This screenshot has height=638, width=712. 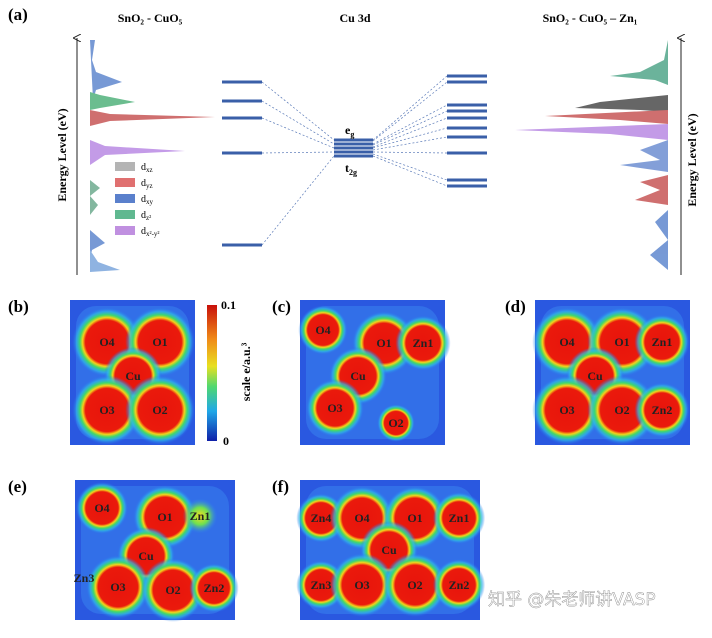 What do you see at coordinates (228, 305) in the screenshot?
I see `colorbar-max: 0.1` at bounding box center [228, 305].